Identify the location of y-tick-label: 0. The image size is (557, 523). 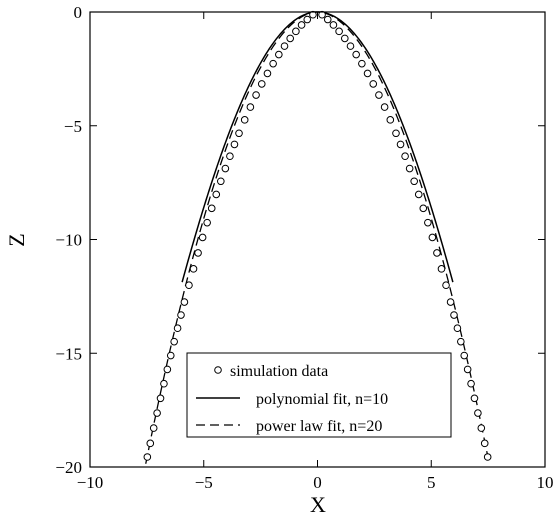
(78, 12).